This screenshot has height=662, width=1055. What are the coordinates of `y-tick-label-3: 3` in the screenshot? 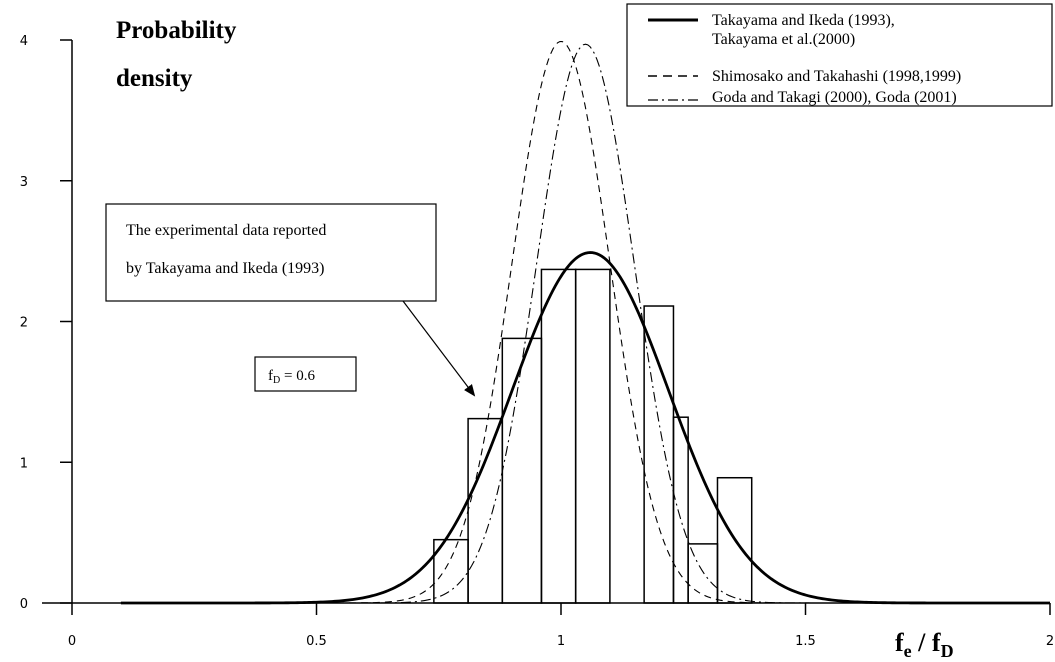 It's located at (24, 182).